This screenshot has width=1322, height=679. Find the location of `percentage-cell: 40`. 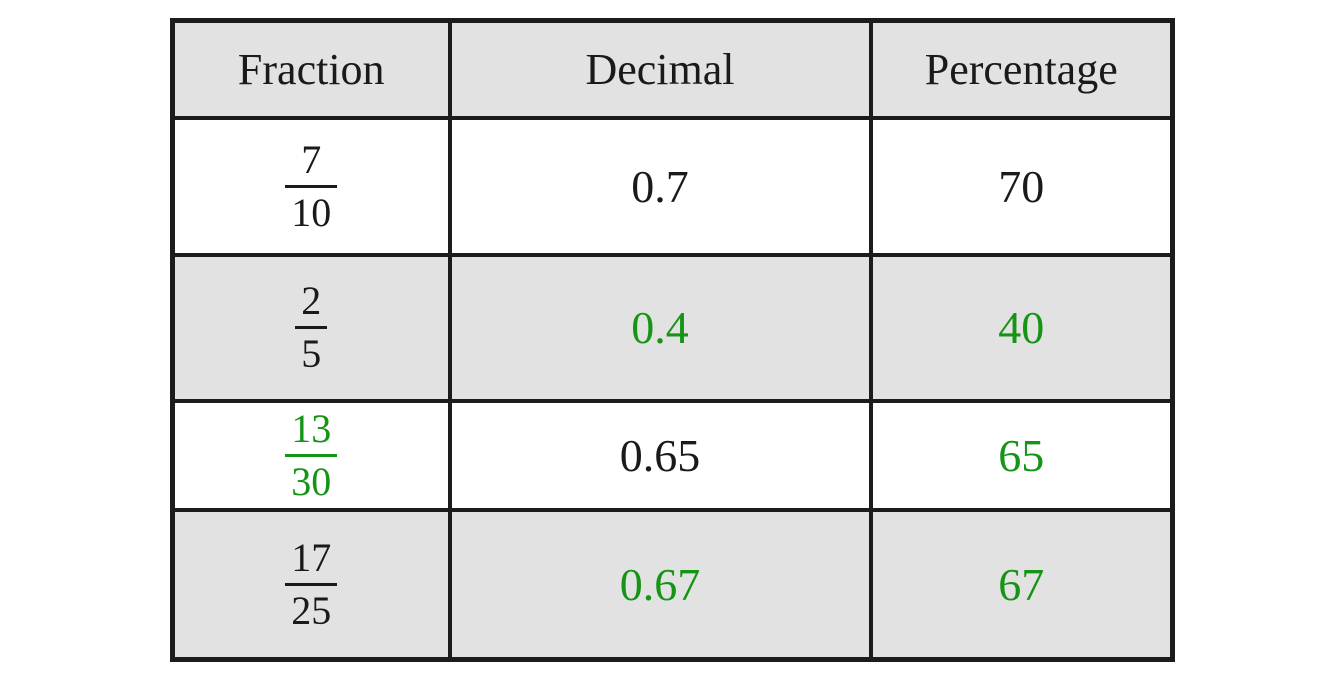

percentage-cell: 40 is located at coordinates (1021, 327).